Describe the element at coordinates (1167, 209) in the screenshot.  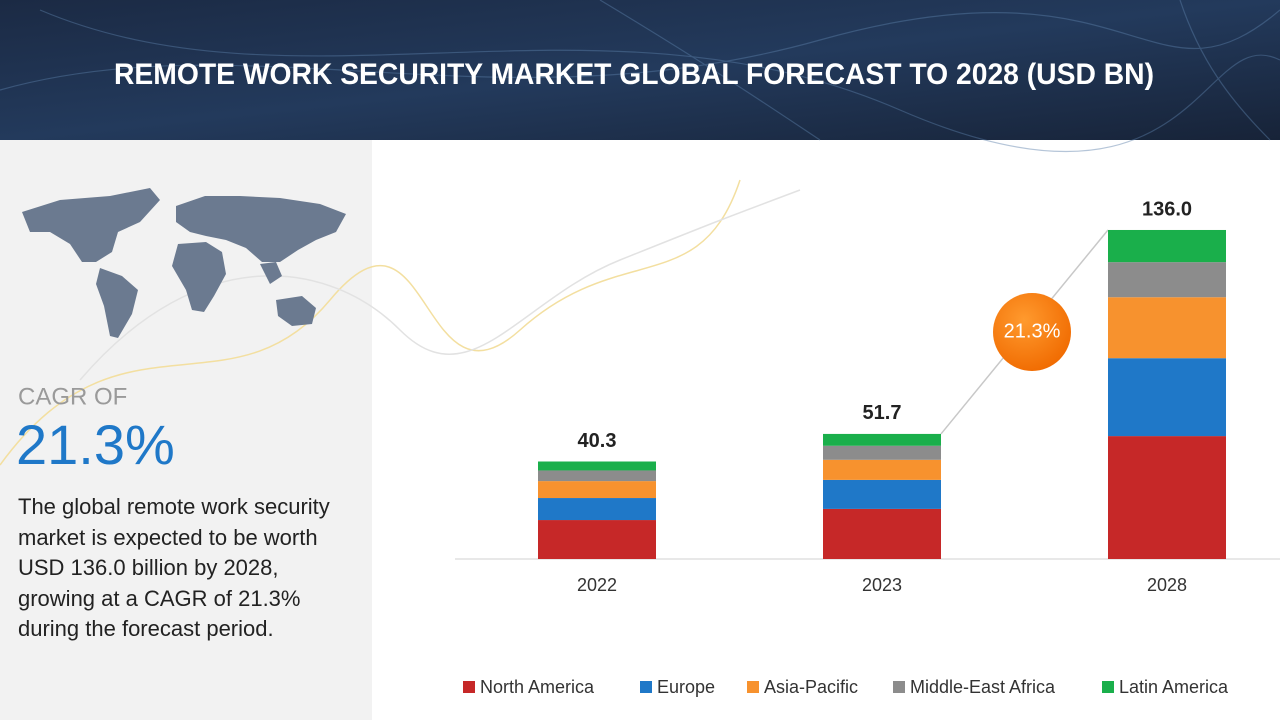
I see `total-label: 136.0` at that location.